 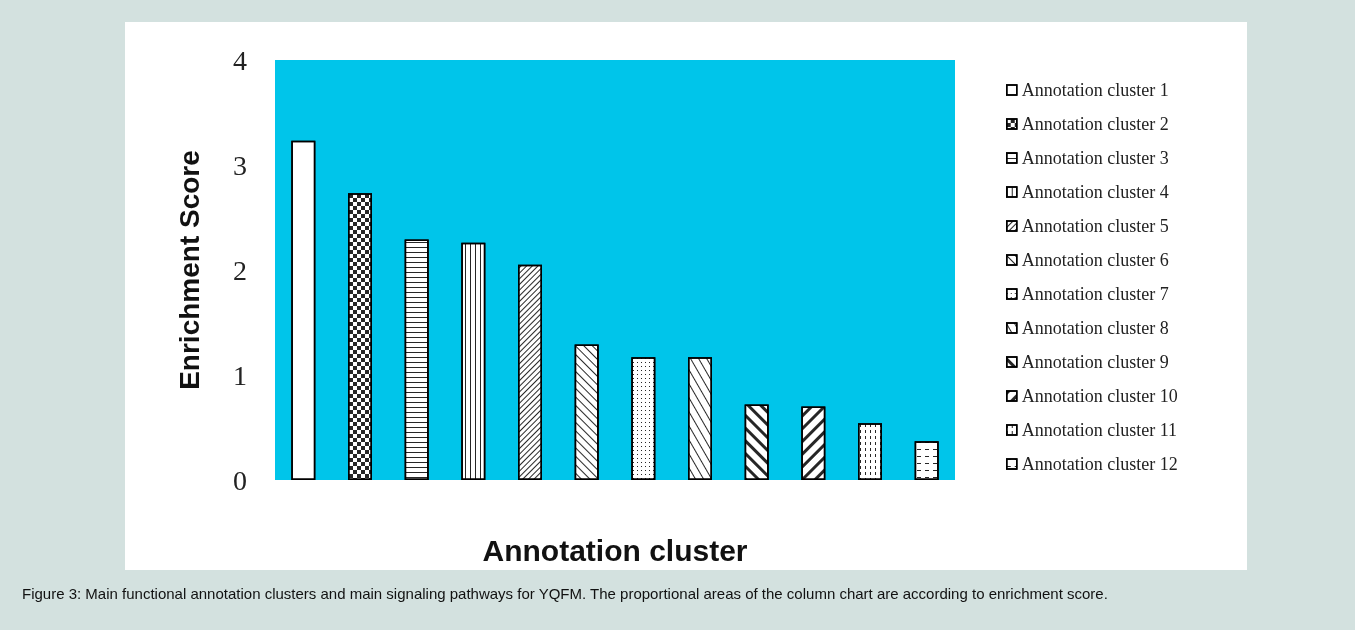 I want to click on legend-label: Annotation cluster 12, so click(x=1099, y=464).